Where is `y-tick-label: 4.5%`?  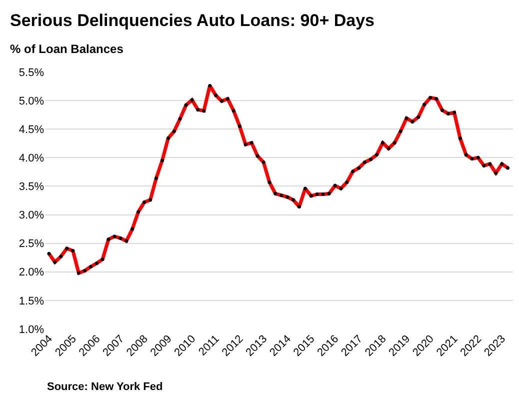
y-tick-label: 4.5% is located at coordinates (31, 130).